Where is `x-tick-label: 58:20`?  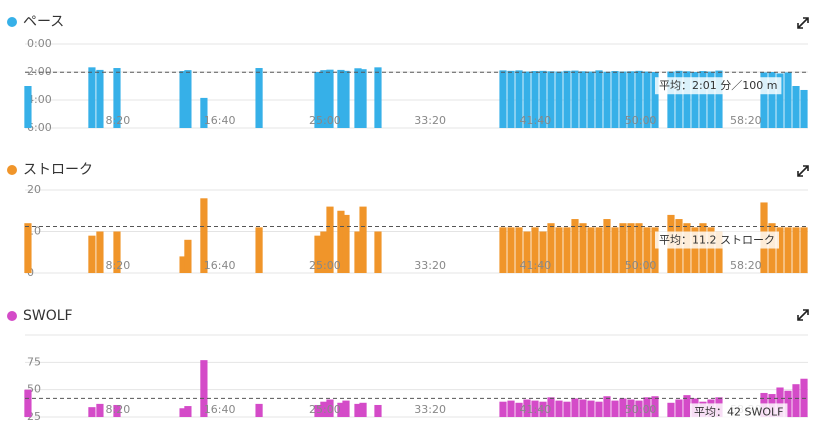 x-tick-label: 58:20 is located at coordinates (746, 120).